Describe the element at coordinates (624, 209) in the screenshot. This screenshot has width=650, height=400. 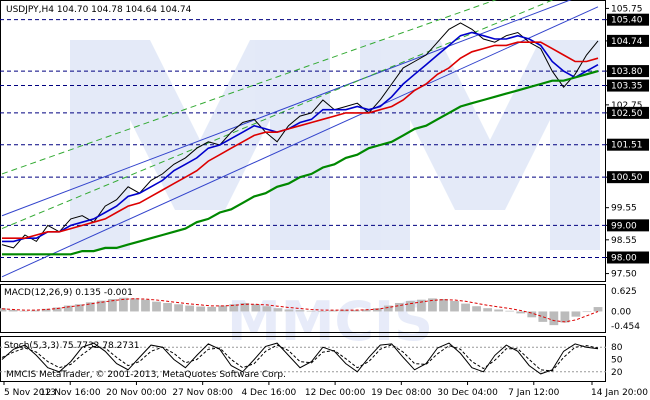
I see `price-tick-label: 99.55` at that location.